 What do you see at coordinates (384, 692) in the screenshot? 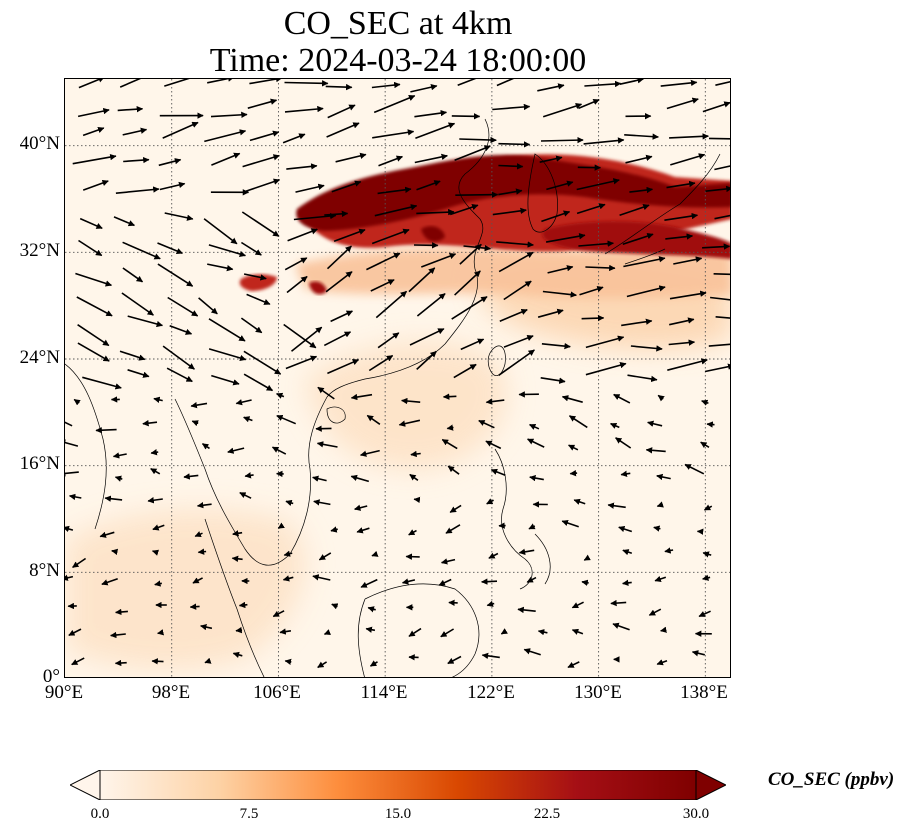
I see `x-tick-label: 114°E` at bounding box center [384, 692].